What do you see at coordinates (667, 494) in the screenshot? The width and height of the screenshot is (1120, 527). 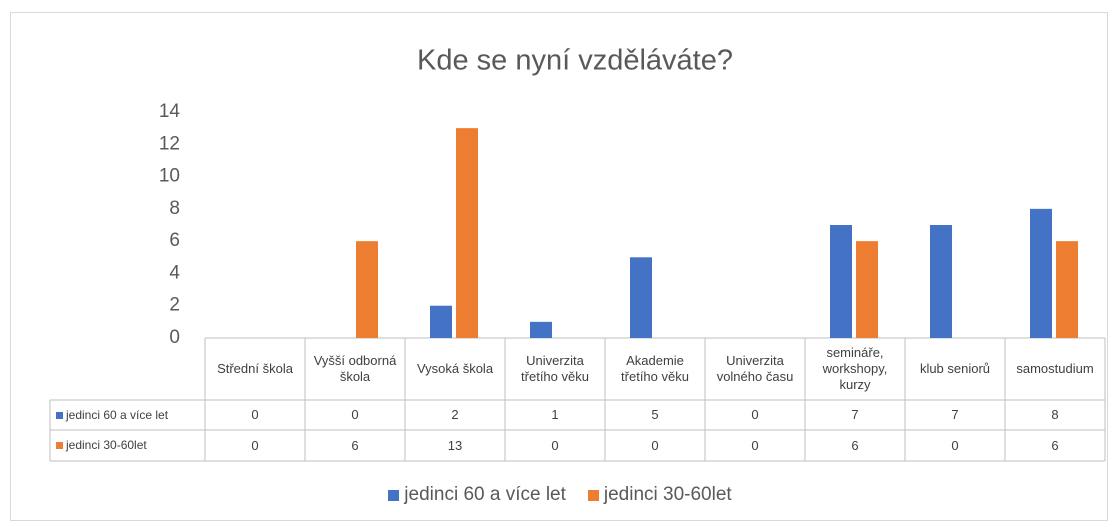 I see `legend-label: jedinci 30-60let` at bounding box center [667, 494].